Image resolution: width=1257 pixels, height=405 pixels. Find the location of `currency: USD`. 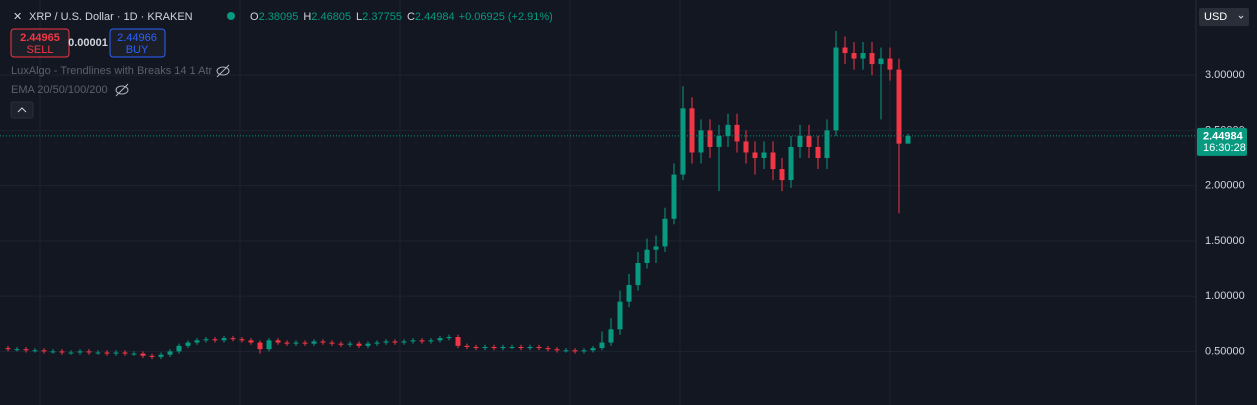

currency: USD is located at coordinates (1215, 17).